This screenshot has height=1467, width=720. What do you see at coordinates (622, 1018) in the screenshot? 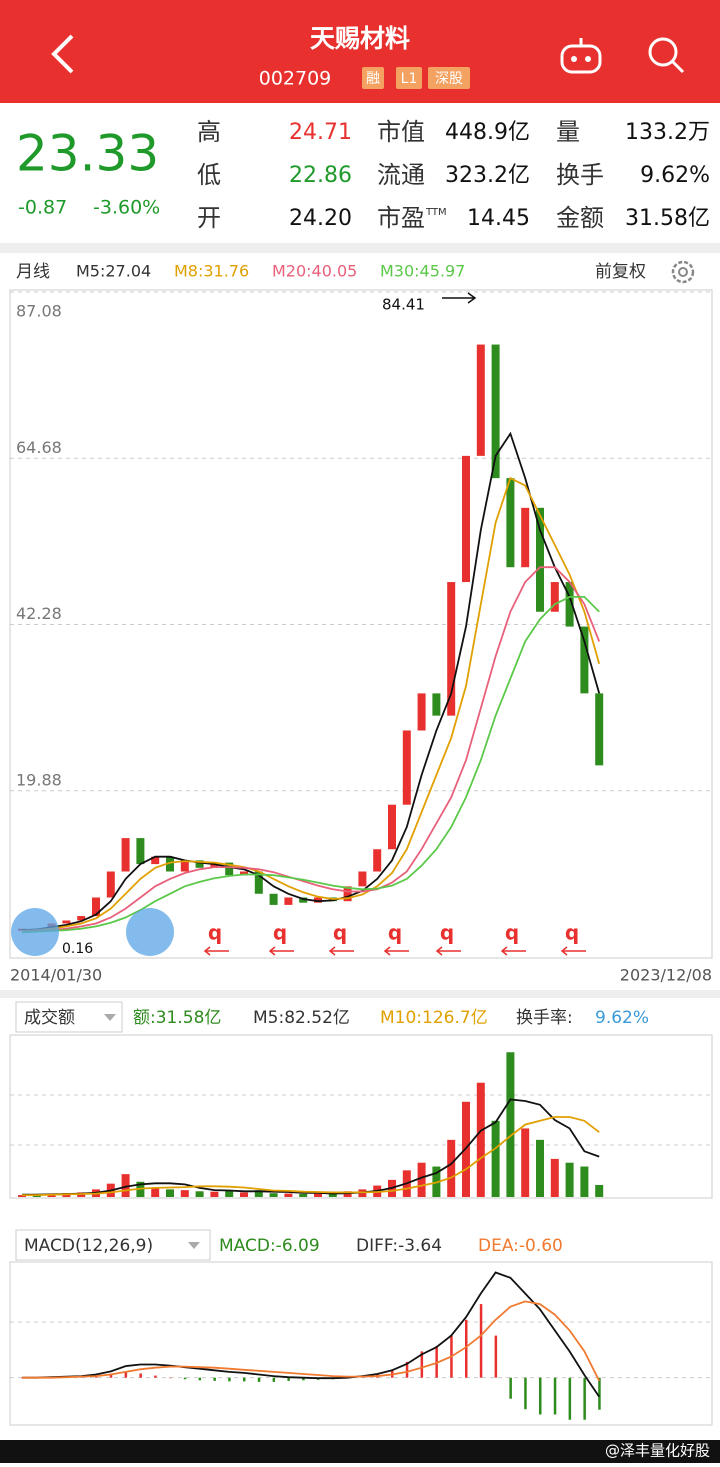
I see `turnover-value: 9.62%` at bounding box center [622, 1018].